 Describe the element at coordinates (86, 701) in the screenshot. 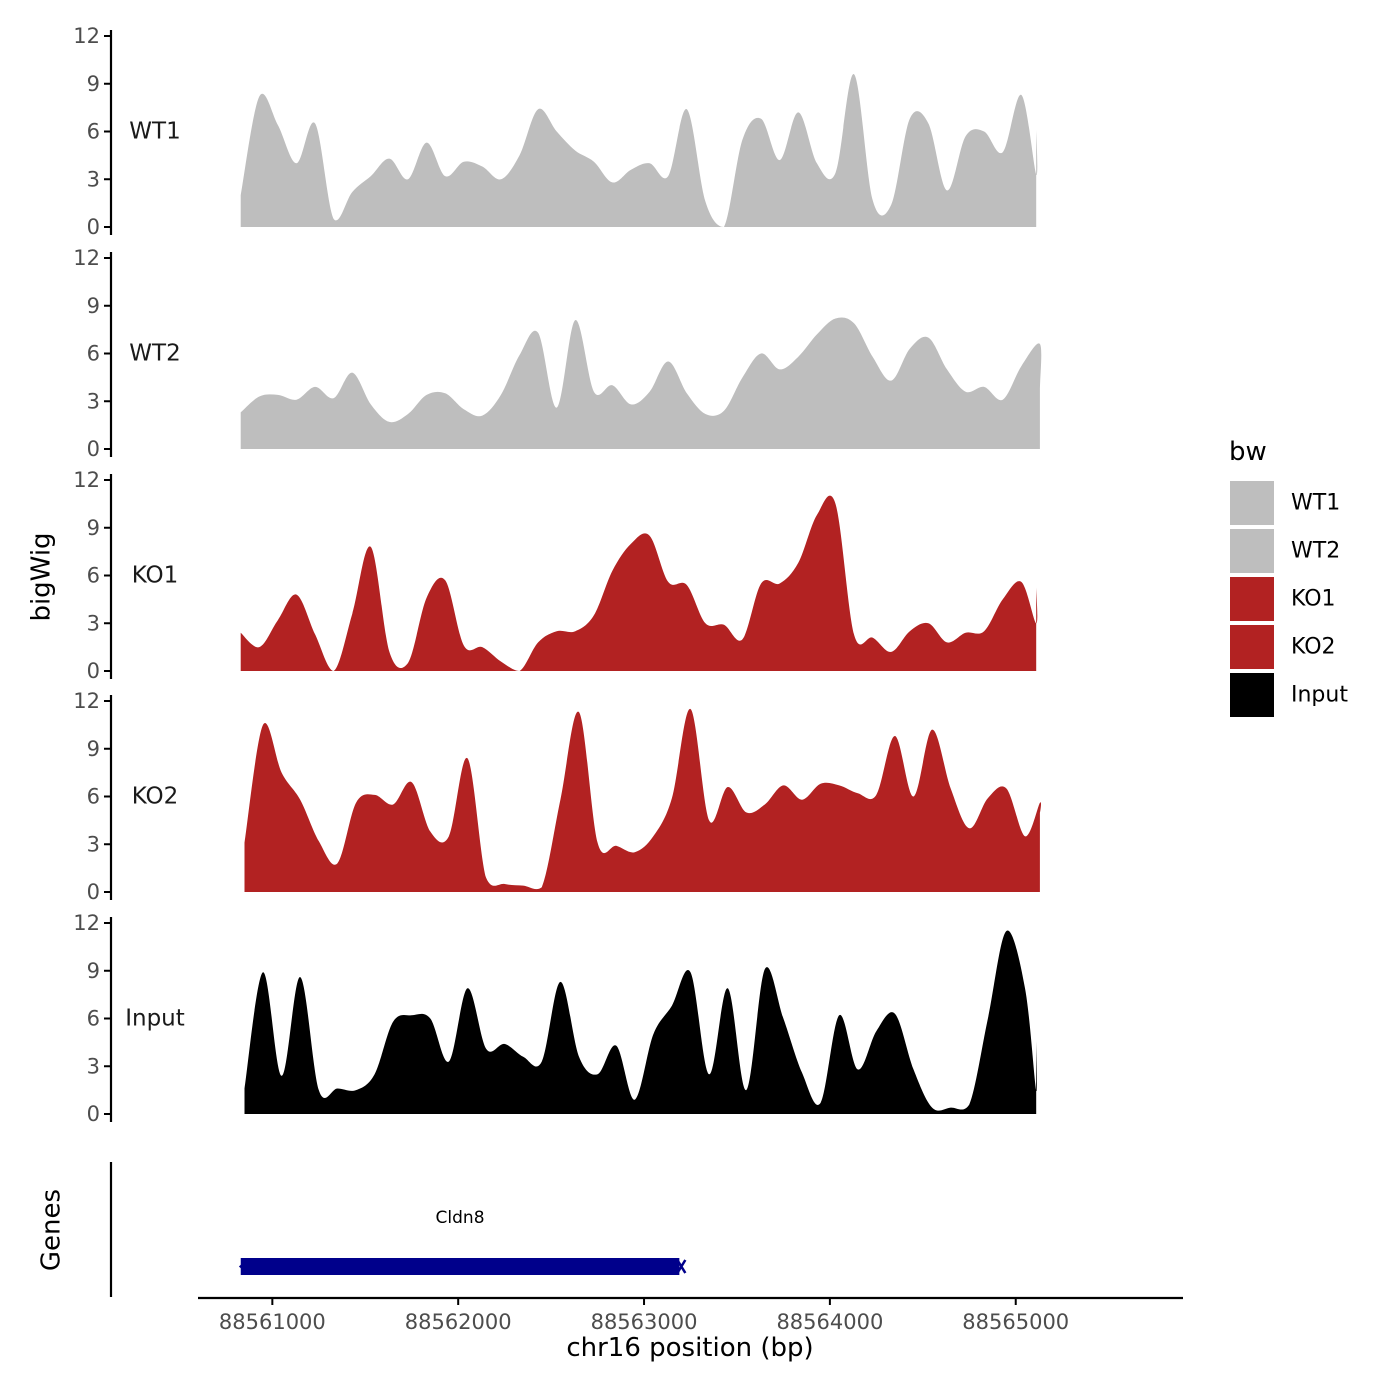

I see `y-tick-label-ko2-12: 12` at that location.